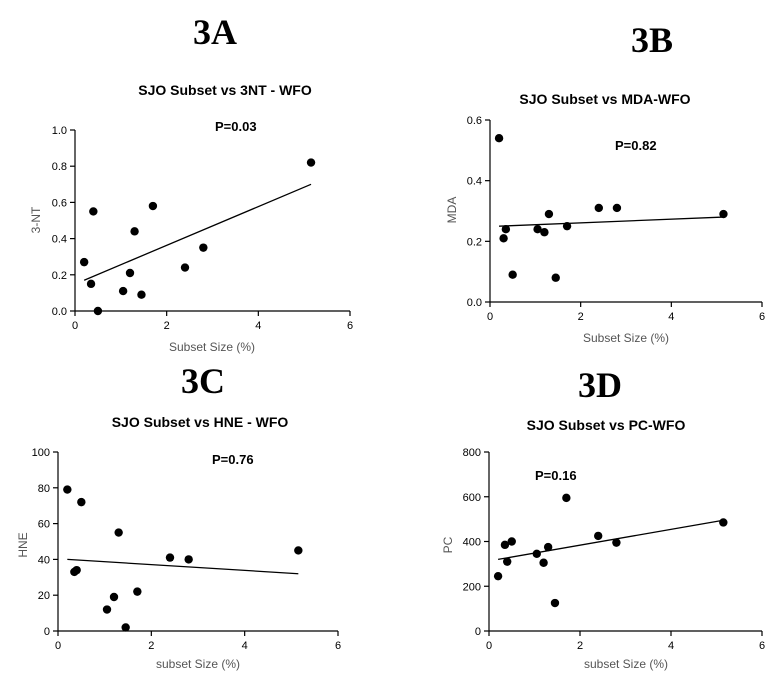 This screenshot has height=677, width=765. Describe the element at coordinates (236, 126) in the screenshot. I see `p-value-annotation: P=0.03` at that location.